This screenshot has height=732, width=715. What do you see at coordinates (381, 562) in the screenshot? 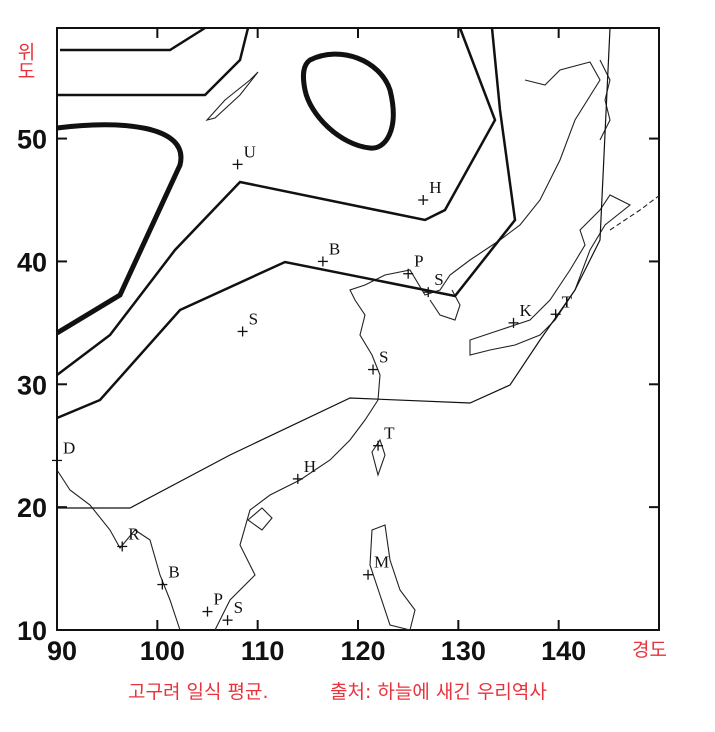
I see `site-label: M` at bounding box center [381, 562].